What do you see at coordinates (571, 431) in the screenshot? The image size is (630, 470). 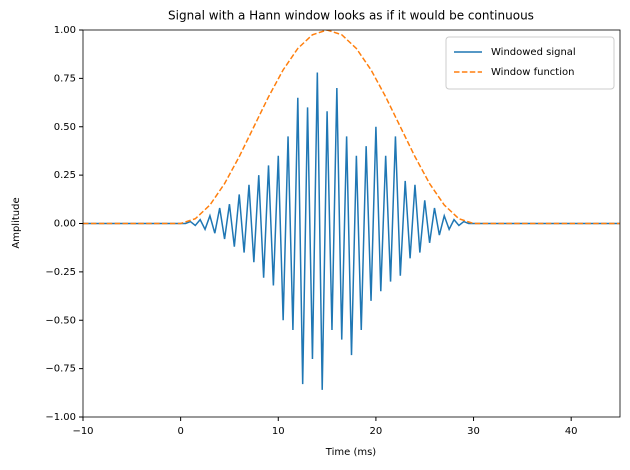 I see `x-tick-label: 40` at bounding box center [571, 431].